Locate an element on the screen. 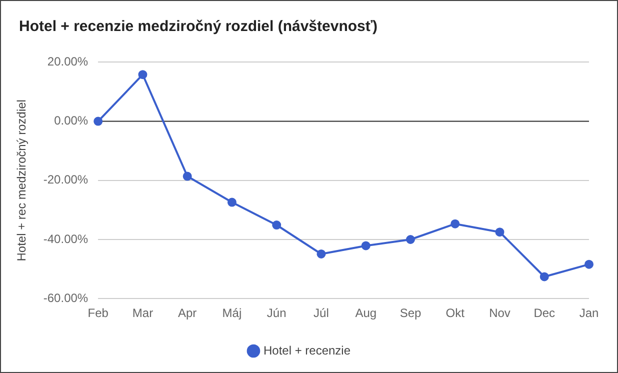 This screenshot has height=373, width=618. x-tick-label: Feb is located at coordinates (98, 313).